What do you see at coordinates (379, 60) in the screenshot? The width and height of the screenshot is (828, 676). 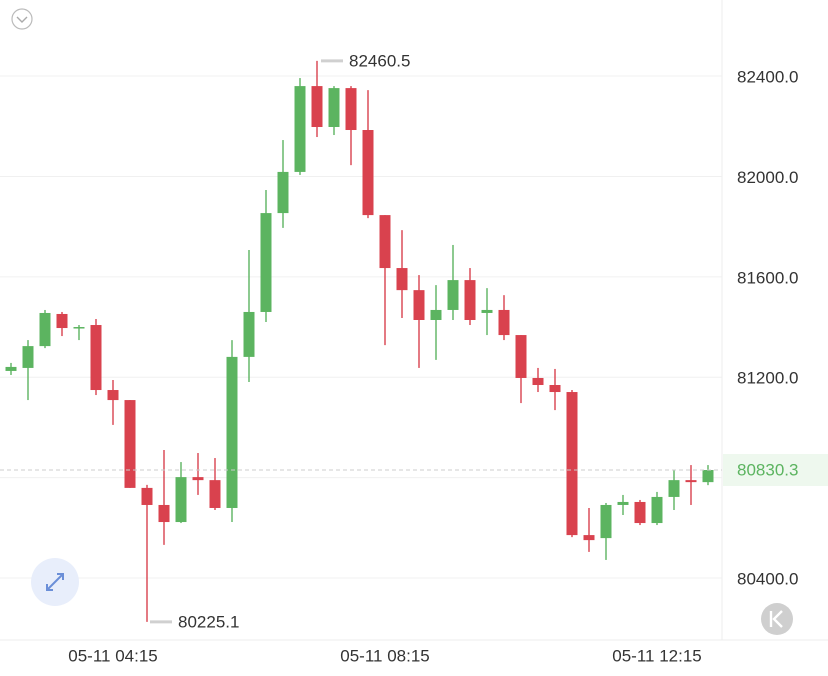 I see `high-label: 82460.5` at bounding box center [379, 60].